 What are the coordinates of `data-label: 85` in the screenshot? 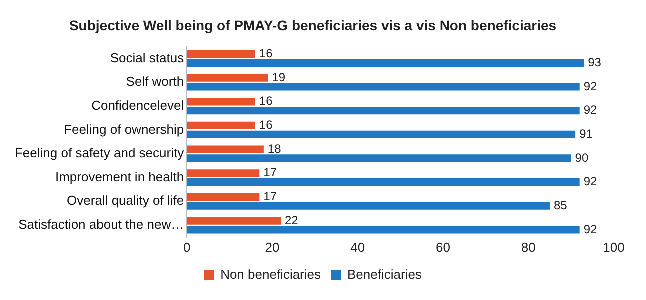 It's located at (561, 205).